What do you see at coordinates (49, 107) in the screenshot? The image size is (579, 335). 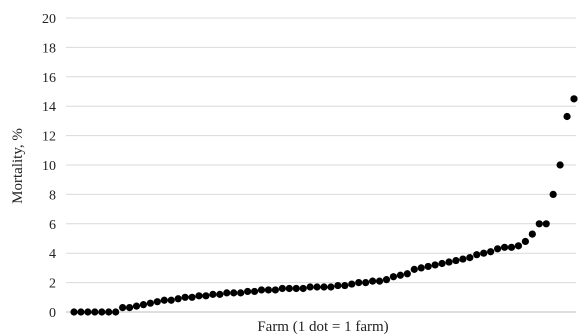 I see `y-tick-label: 14` at bounding box center [49, 107].